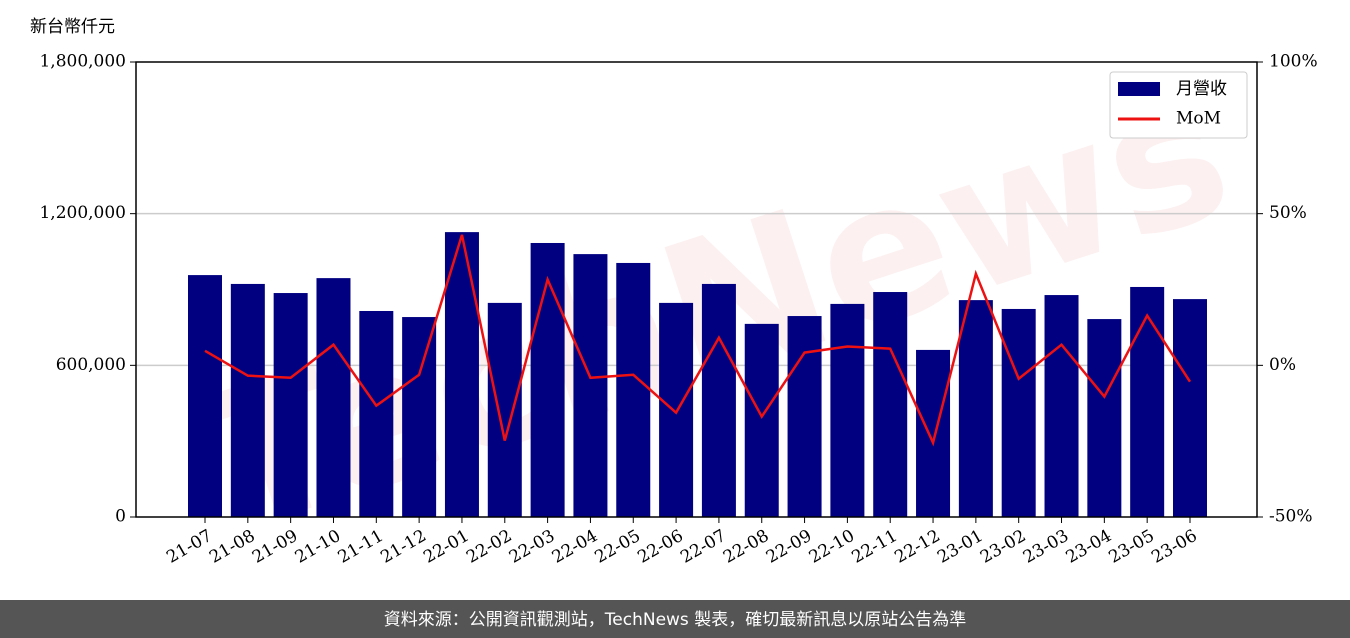  I want to click on x-tick-label: 23-02, so click(1003, 547).